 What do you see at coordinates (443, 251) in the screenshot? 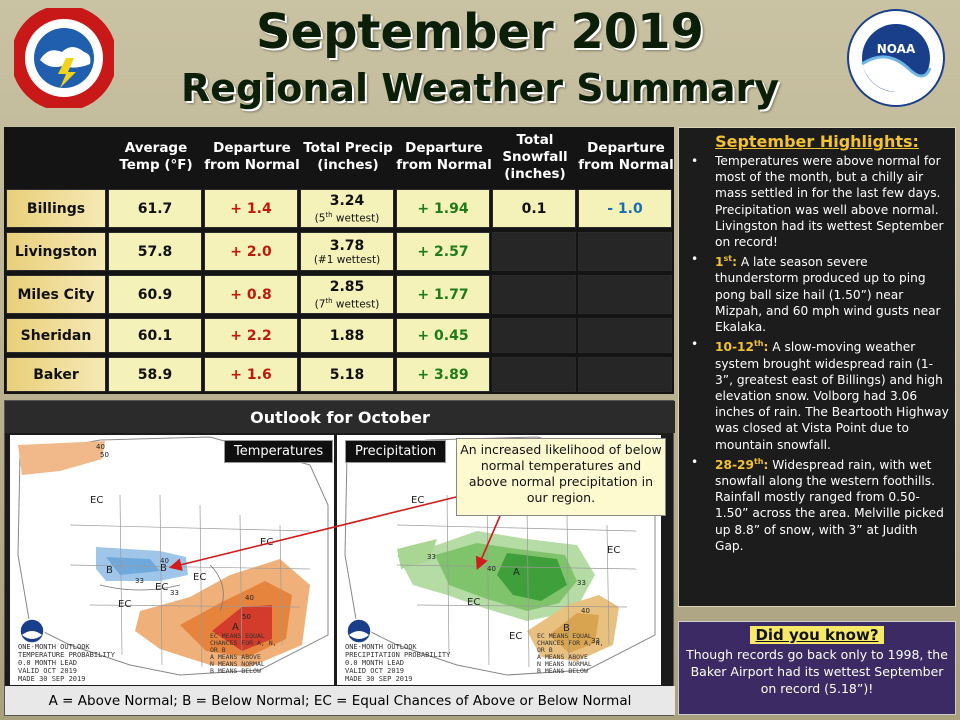
I see `row-precip-departure: + 2.57` at bounding box center [443, 251].